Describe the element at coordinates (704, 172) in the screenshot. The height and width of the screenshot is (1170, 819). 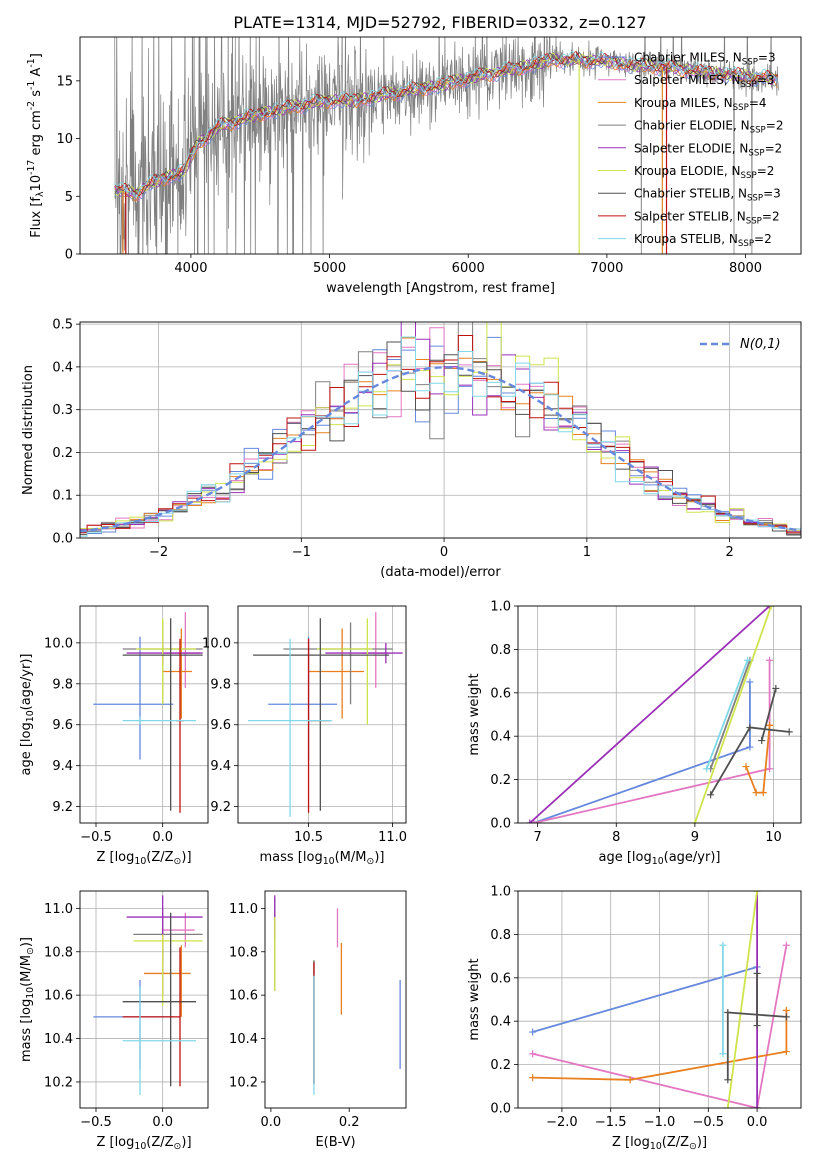
I see `legend-label: Kroupa ELODIE, NSSP​=2` at that location.